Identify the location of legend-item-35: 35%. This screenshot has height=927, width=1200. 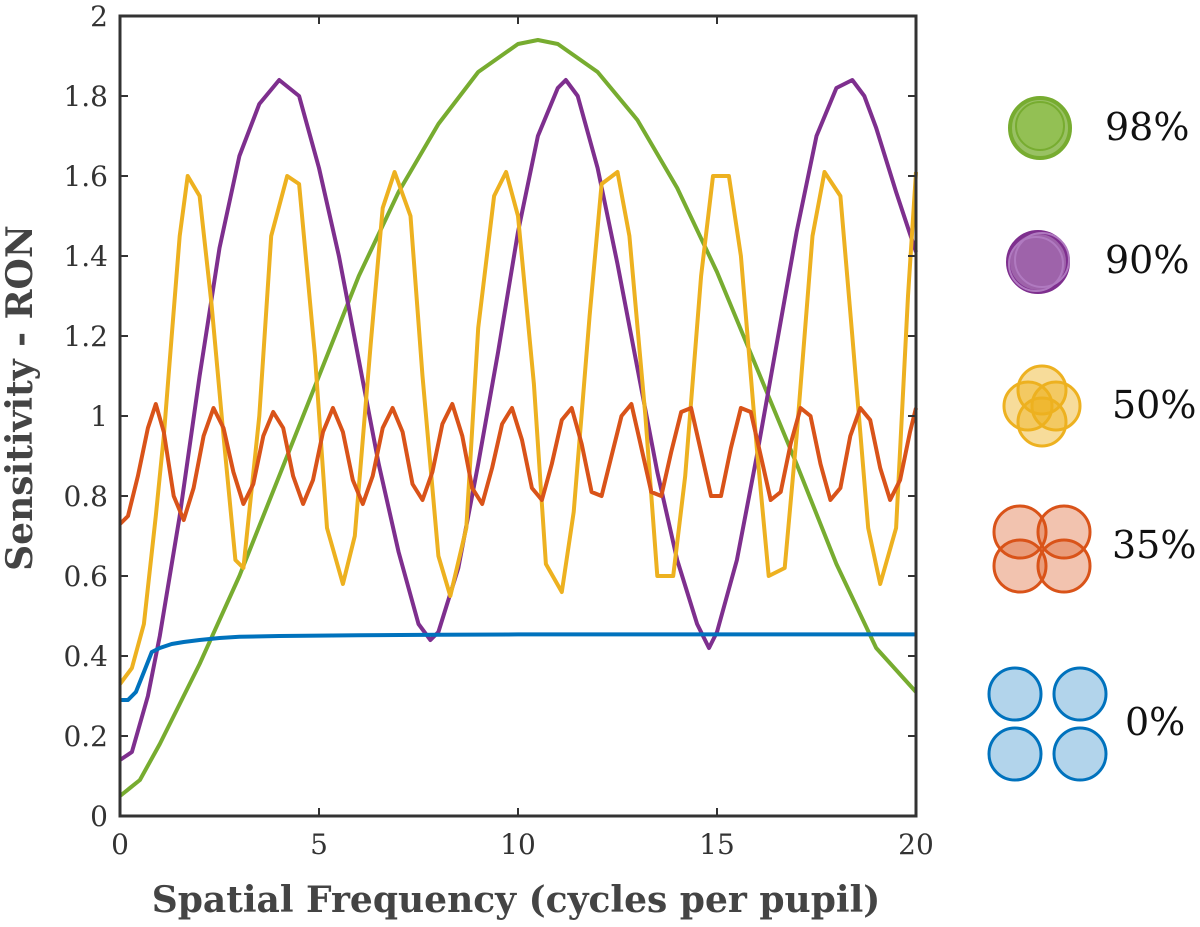
(1094, 549).